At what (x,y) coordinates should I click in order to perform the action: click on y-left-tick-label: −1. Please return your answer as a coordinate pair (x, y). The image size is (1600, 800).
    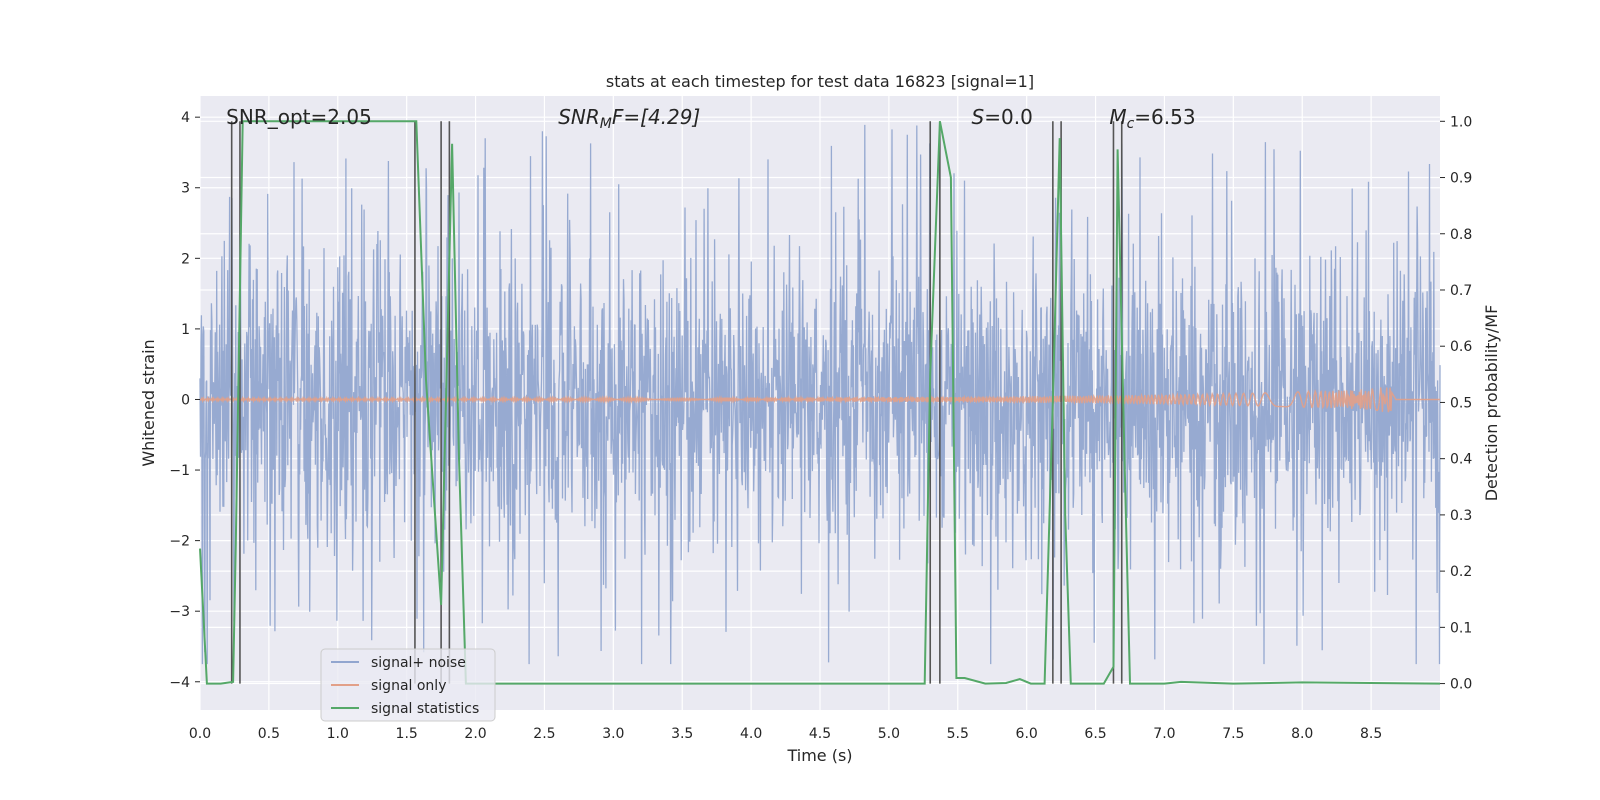
    Looking at the image, I should click on (179, 471).